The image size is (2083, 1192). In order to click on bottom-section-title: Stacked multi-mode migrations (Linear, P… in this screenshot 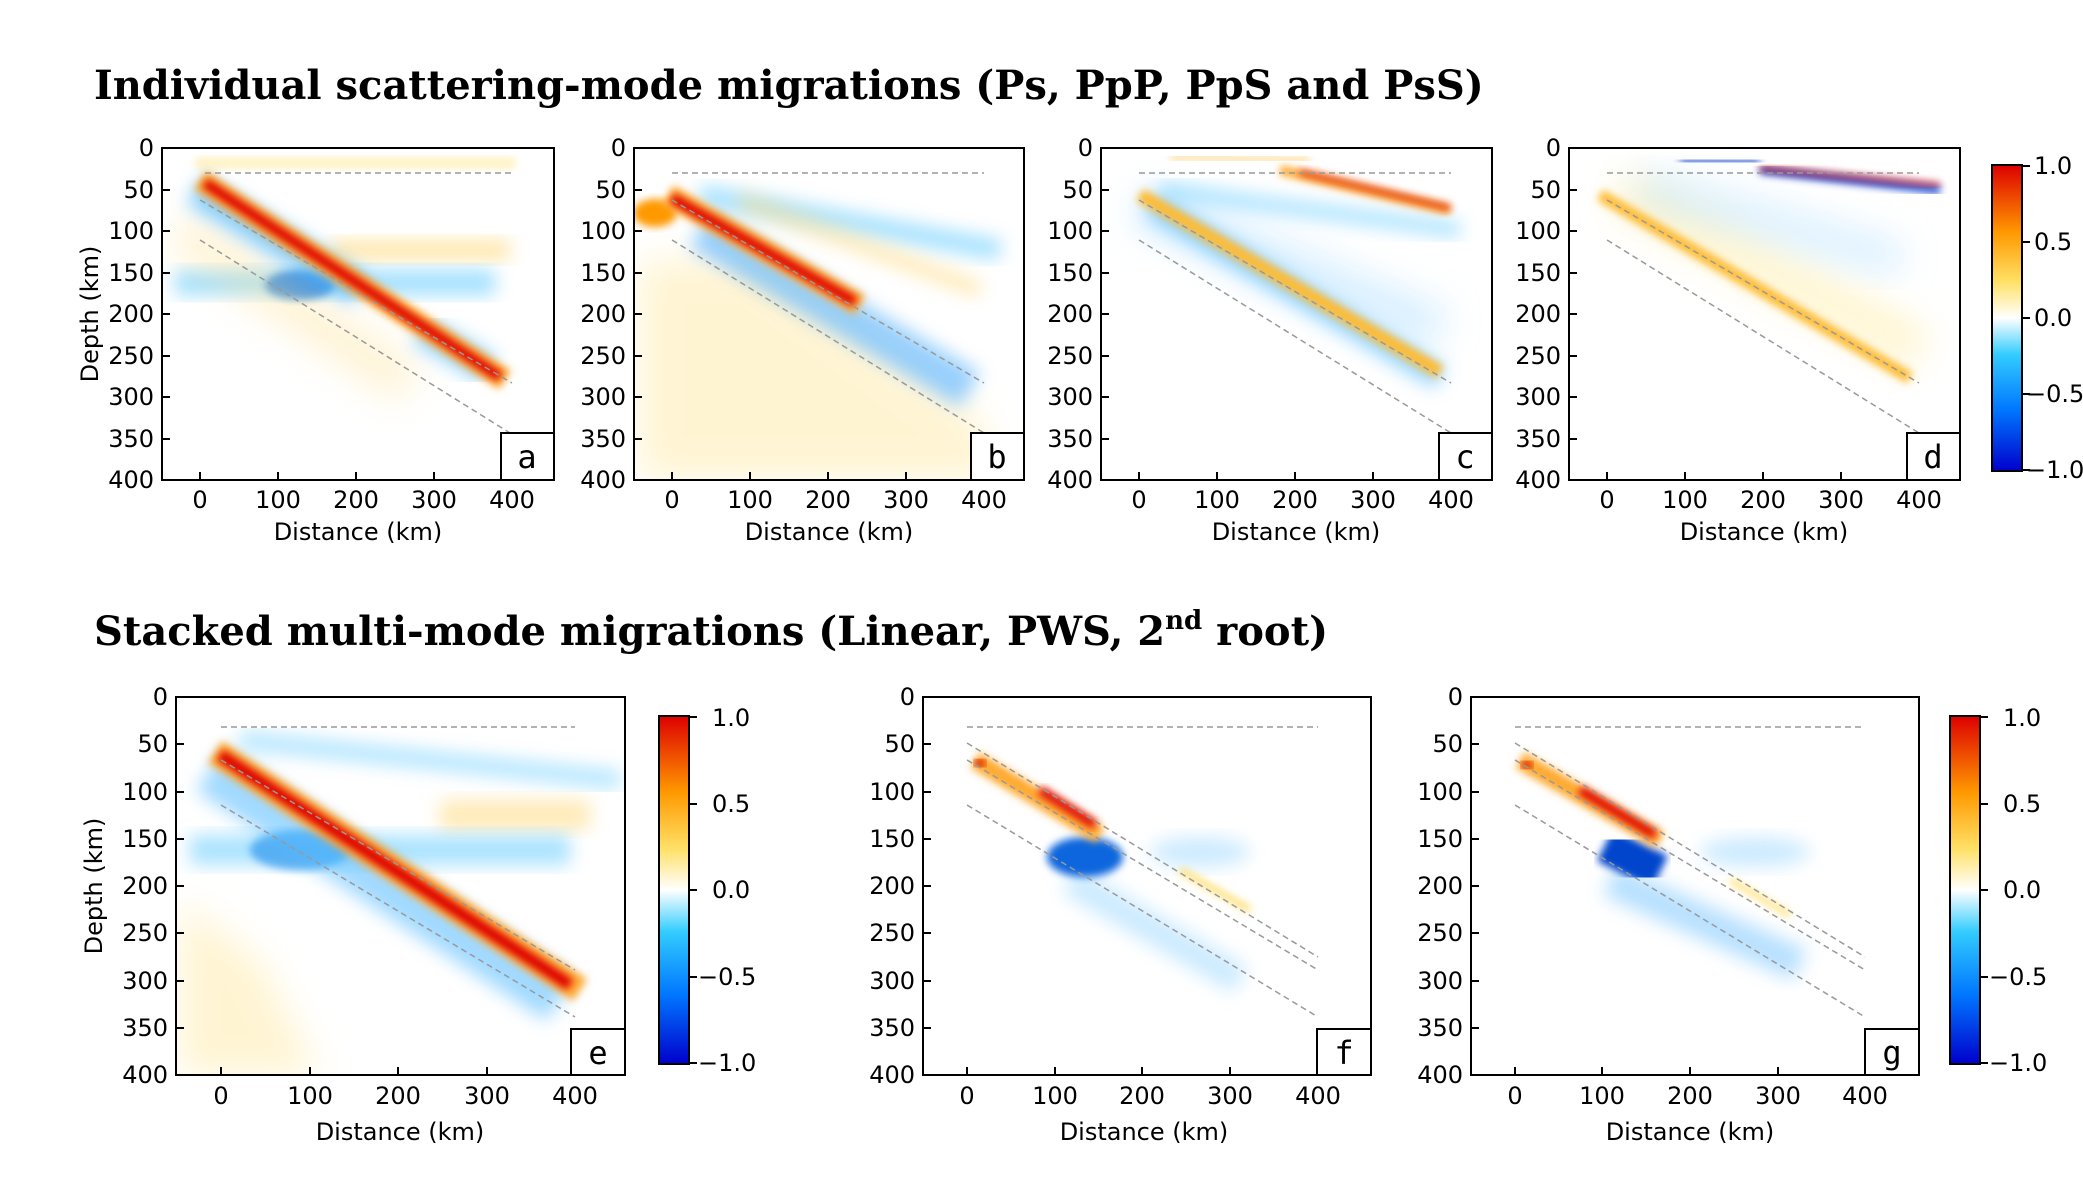, I will do `click(711, 630)`.